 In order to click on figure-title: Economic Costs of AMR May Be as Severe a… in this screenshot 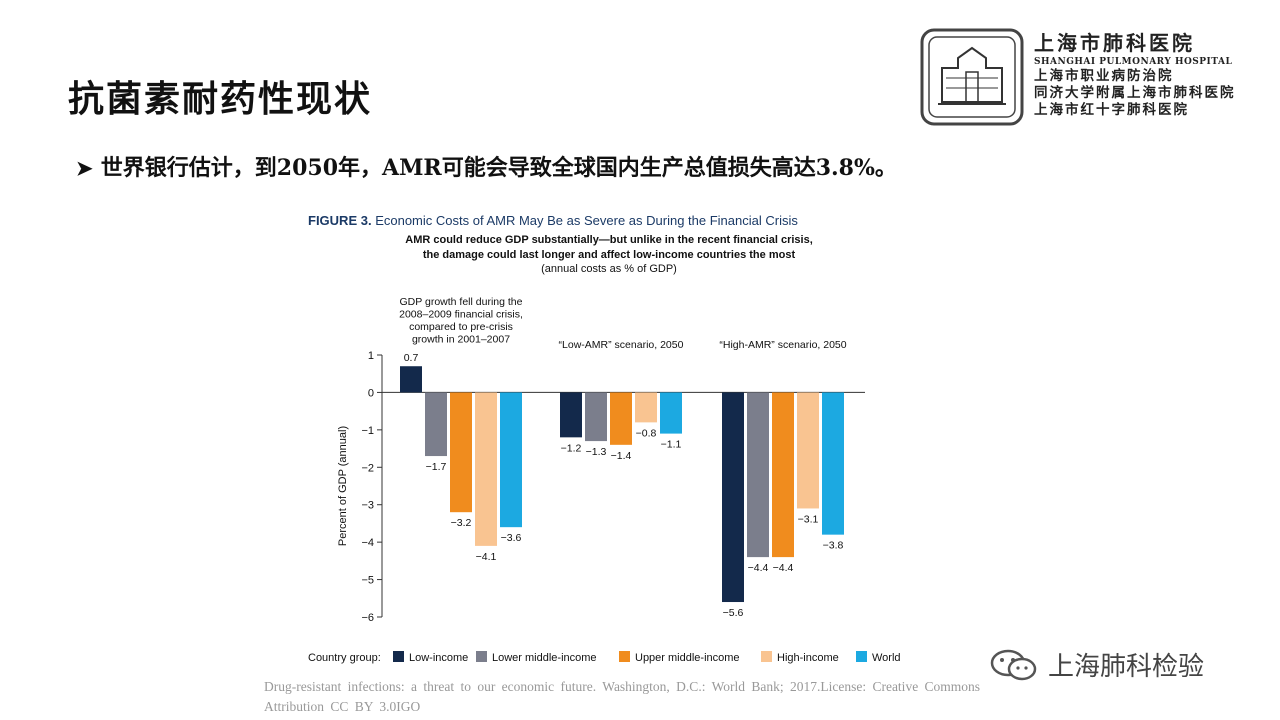, I will do `click(586, 220)`.